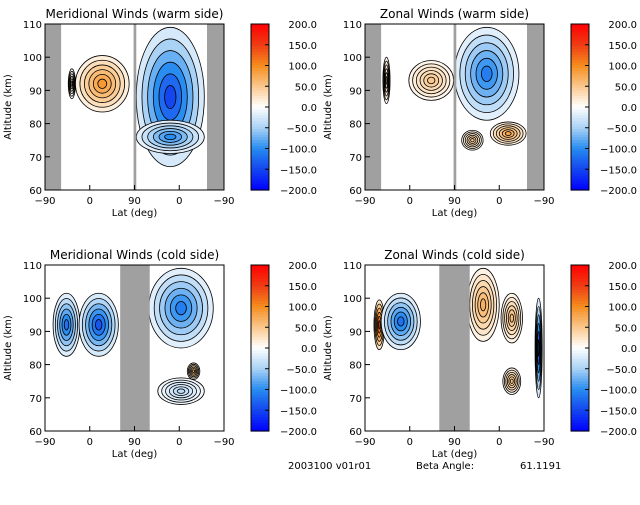 The height and width of the screenshot is (505, 640). Describe the element at coordinates (134, 255) in the screenshot. I see `chart-title: Meridional Winds (cold side)` at that location.